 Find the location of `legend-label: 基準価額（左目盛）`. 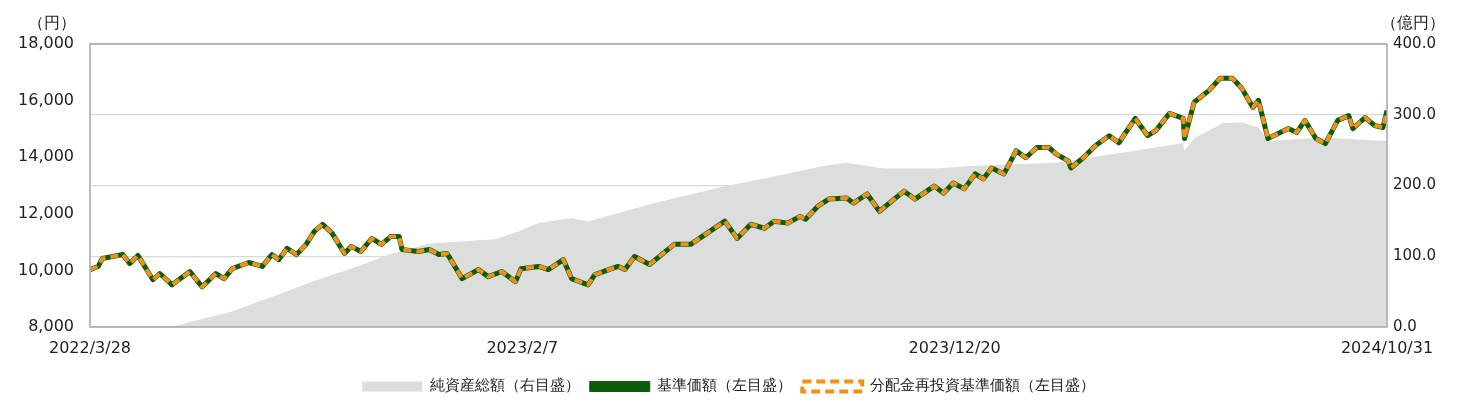

legend-label: 基準価額（左目盛） is located at coordinates (725, 385).